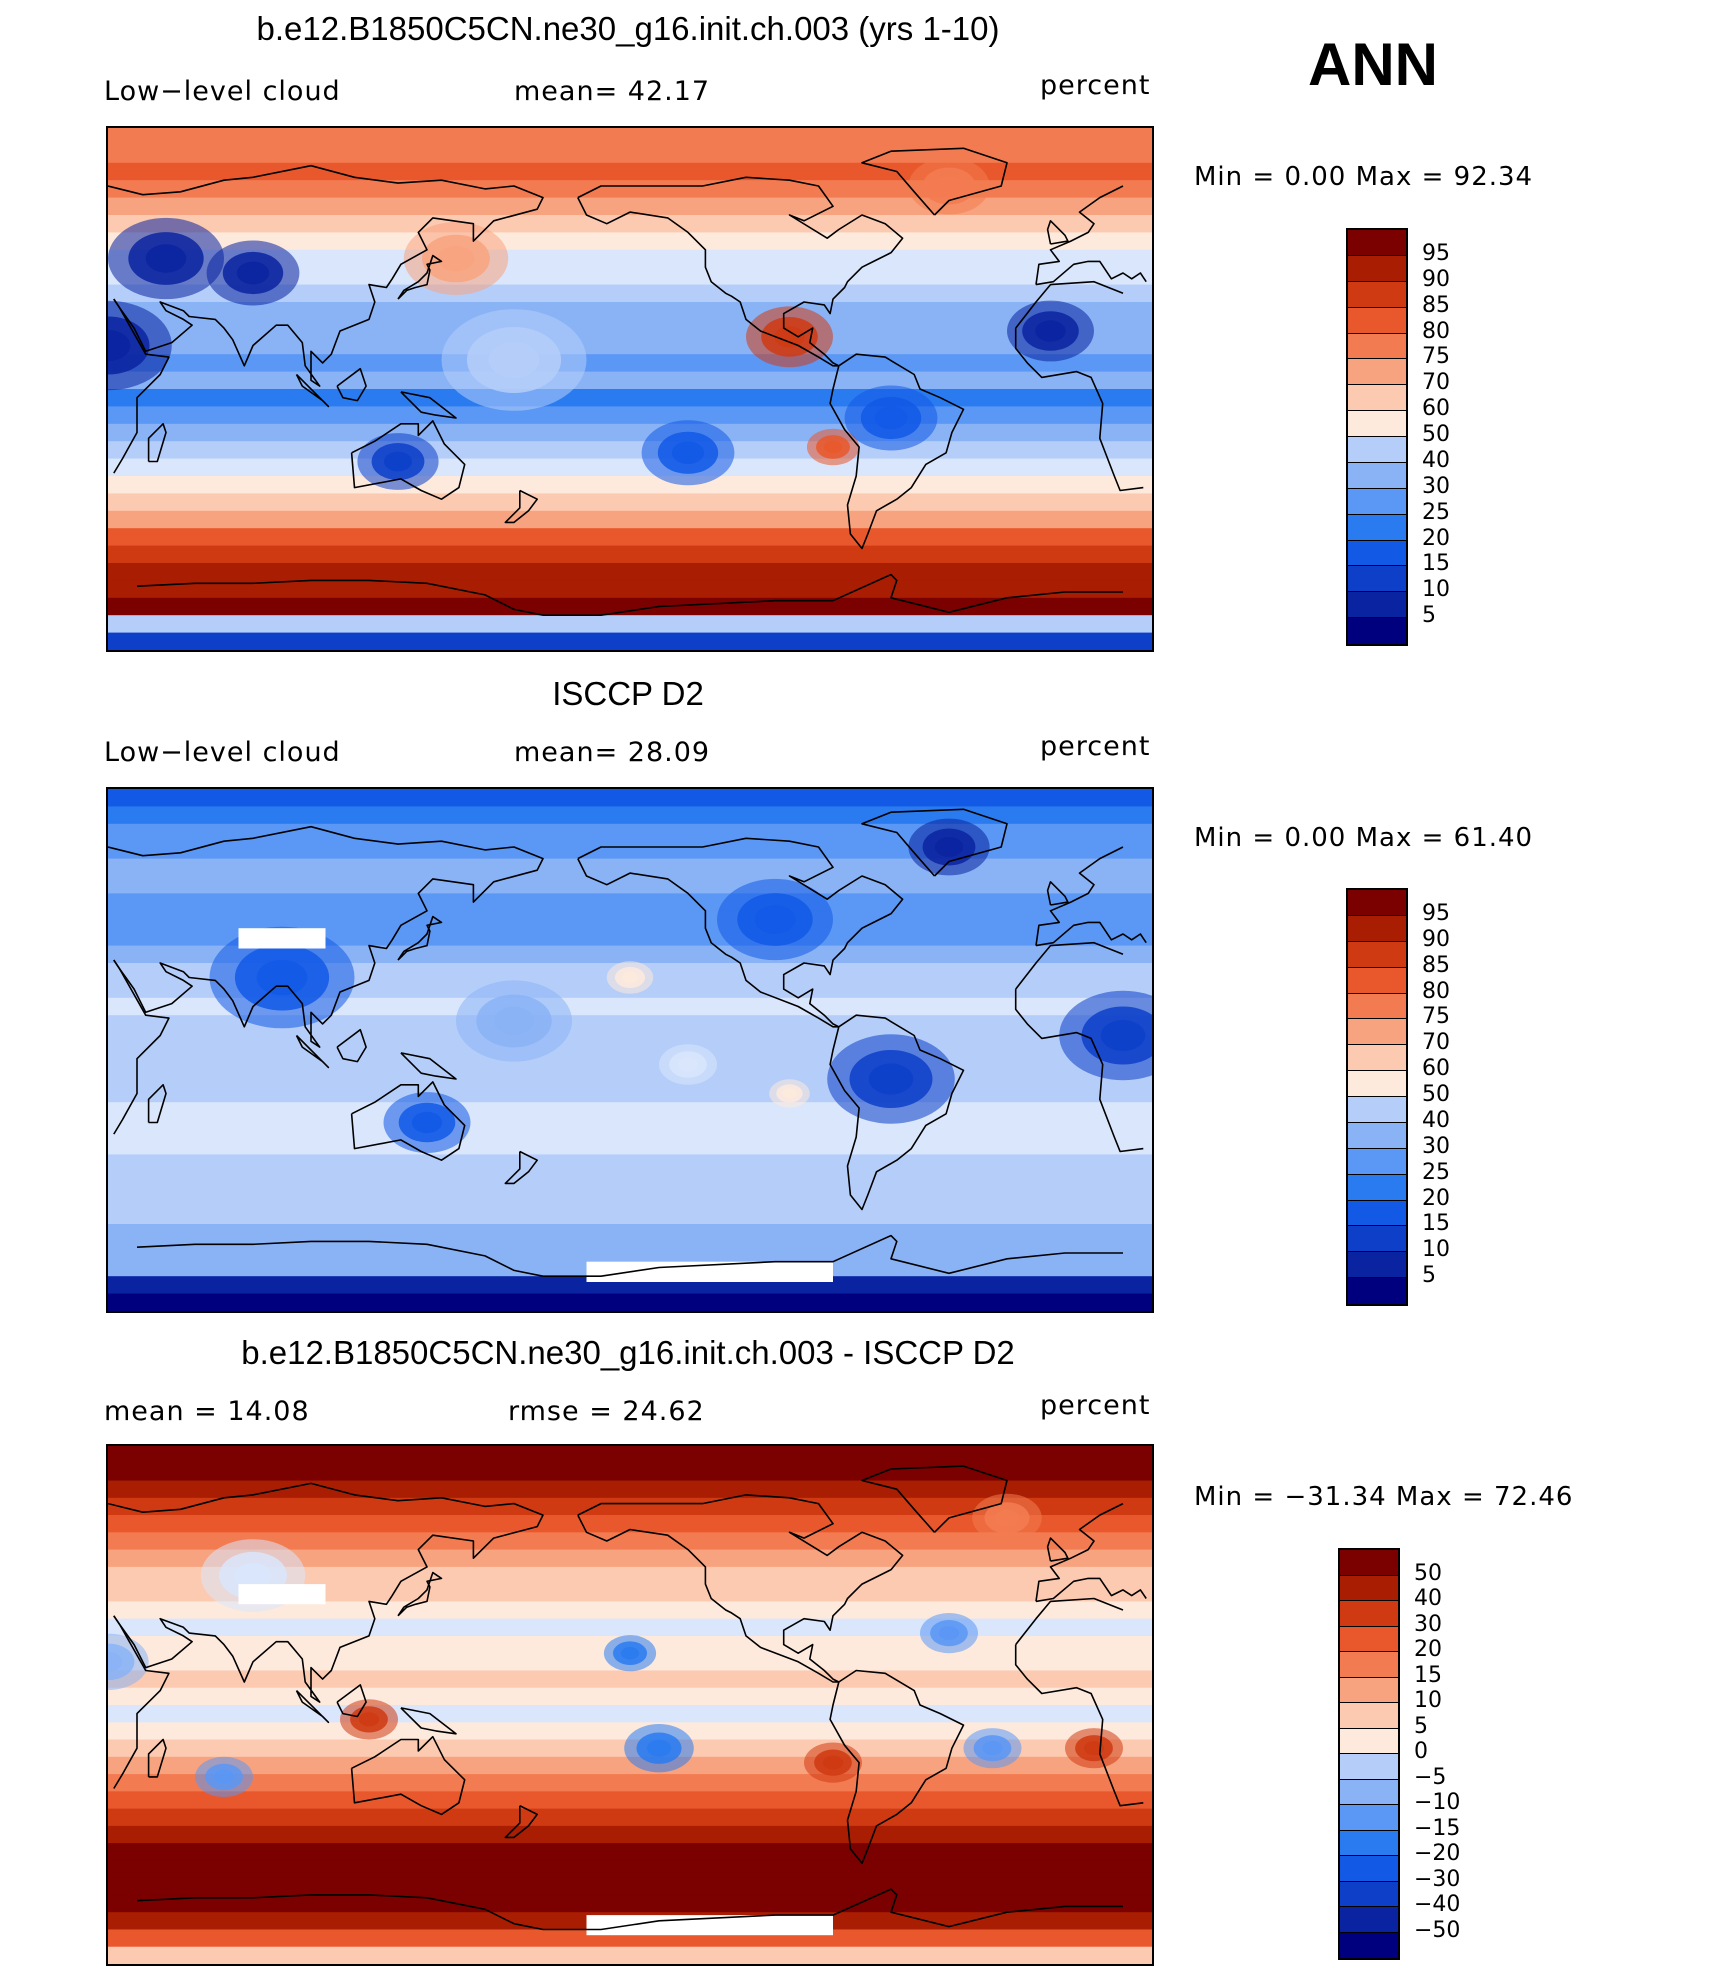  I want to click on colorbar-tick-label: 20, so click(1436, 1198).